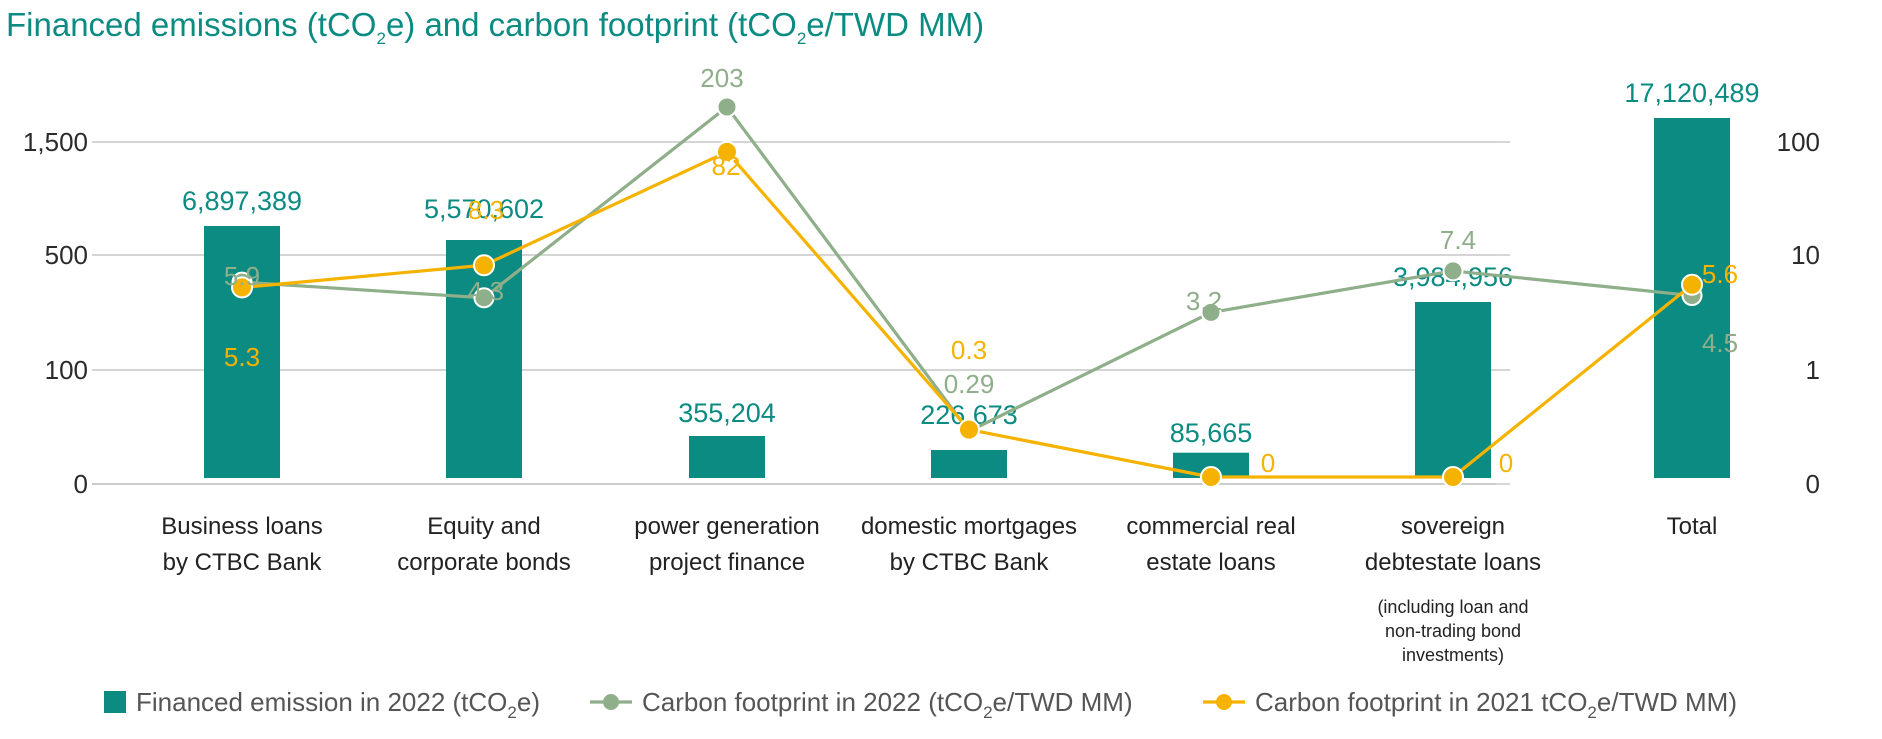 Image resolution: width=1882 pixels, height=739 pixels. I want to click on line-2022-value-label: 7.4, so click(1458, 240).